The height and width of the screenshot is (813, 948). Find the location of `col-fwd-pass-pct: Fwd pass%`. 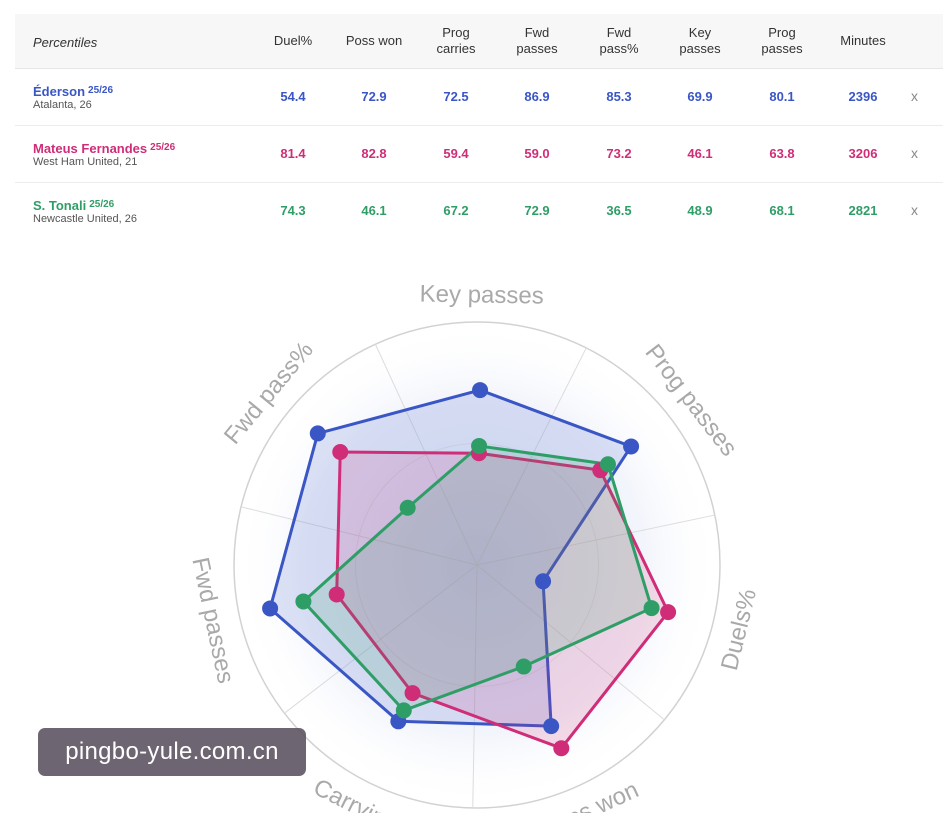

col-fwd-pass-pct: Fwd pass% is located at coordinates (619, 40).